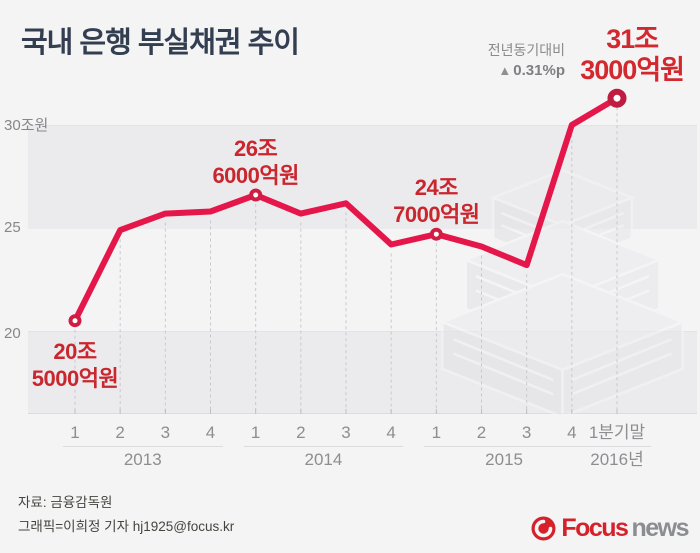 The height and width of the screenshot is (553, 700). I want to click on x-axis-year-label: 2014, so click(323, 459).